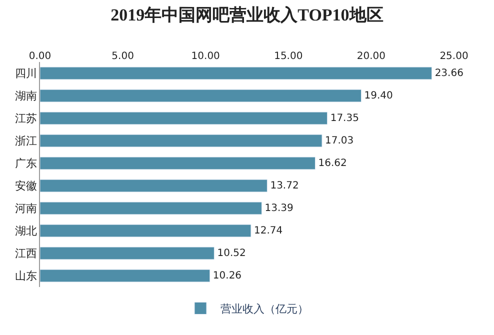 This screenshot has height=335, width=494. I want to click on y-tick-label: 广东, so click(25, 163).